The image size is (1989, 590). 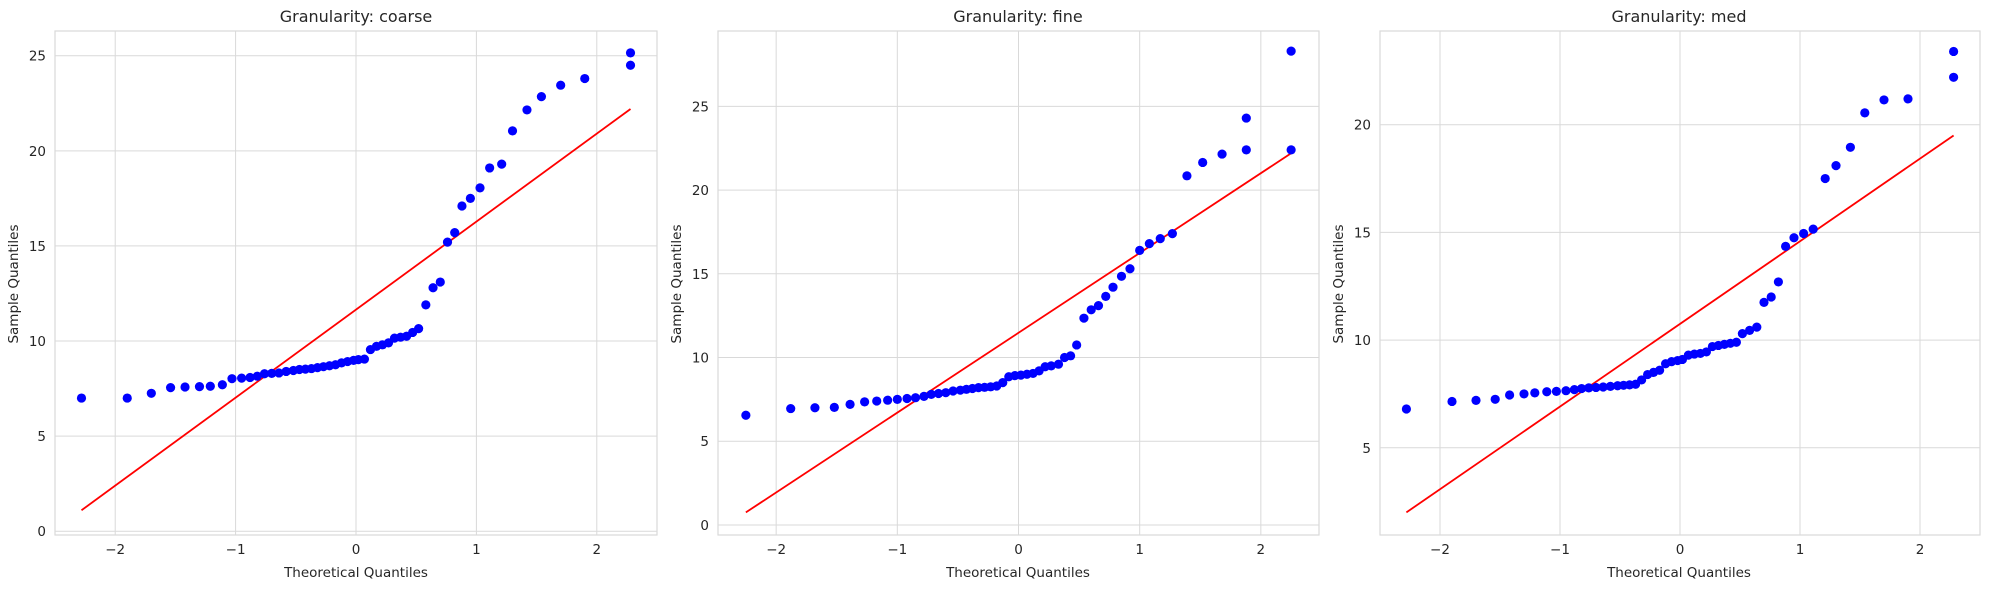 I want to click on panel-med-title: Granularity: med, so click(x=1679, y=16).